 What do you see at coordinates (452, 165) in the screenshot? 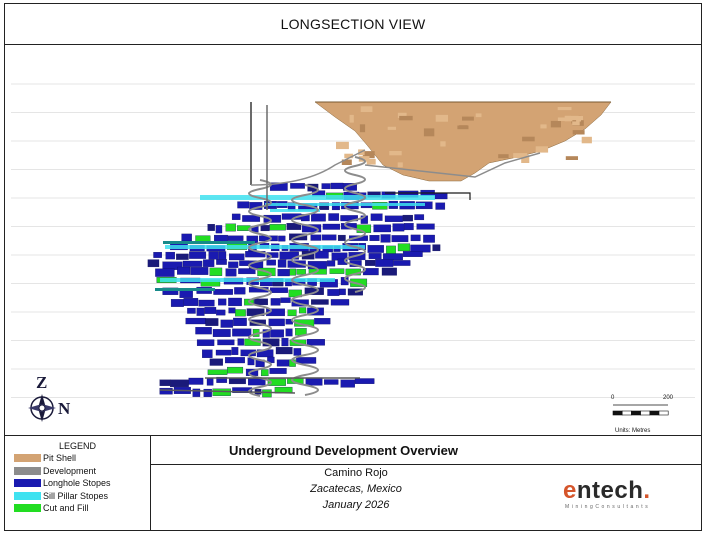
I see `access-drive` at bounding box center [452, 165].